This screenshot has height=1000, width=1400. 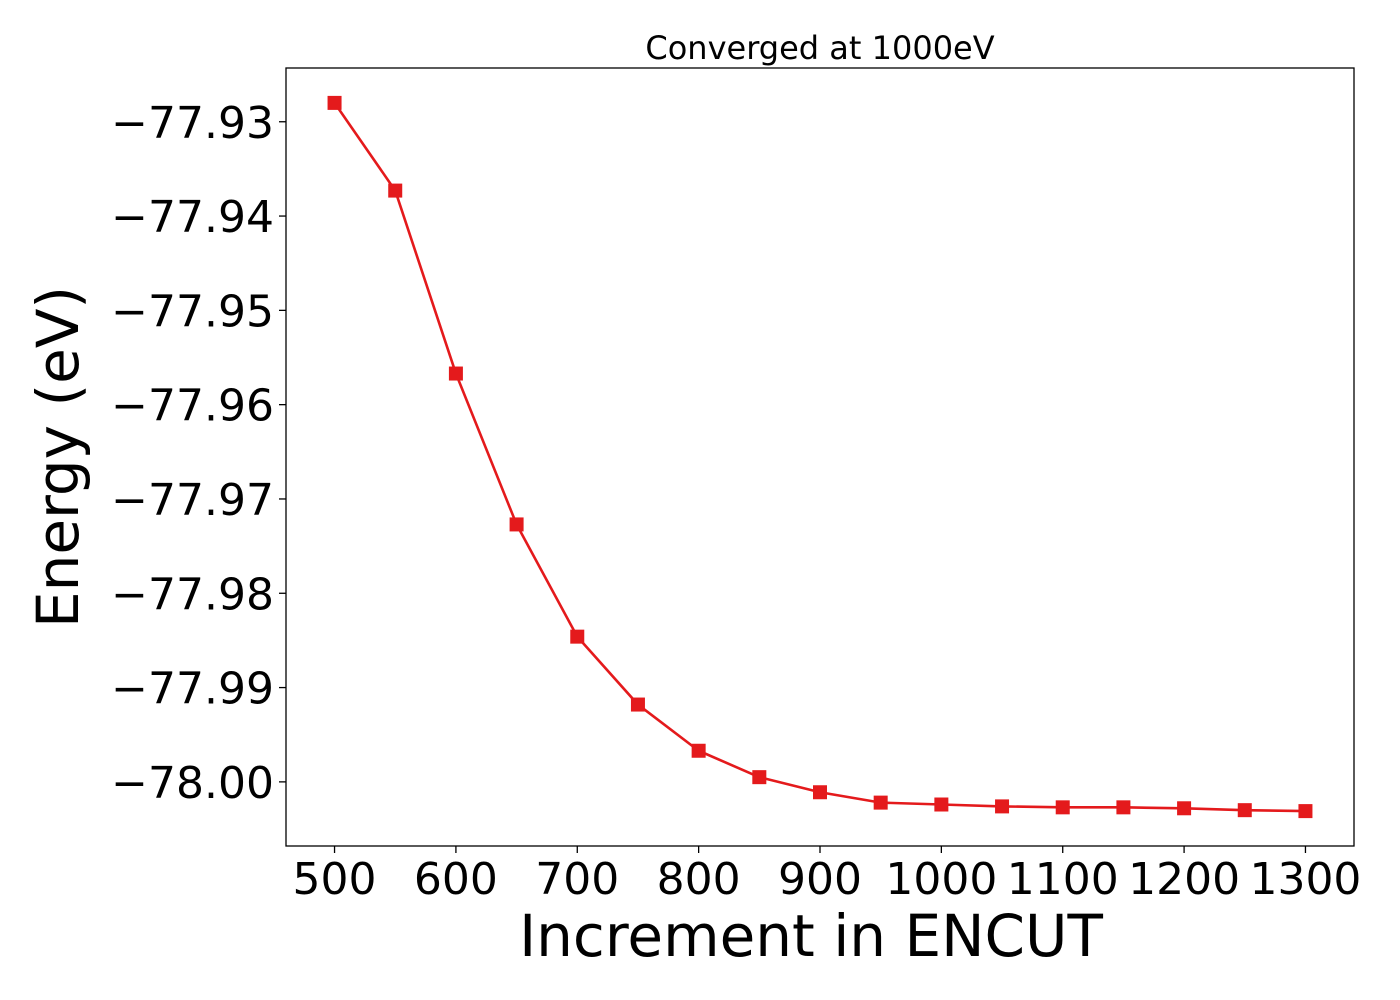 I want to click on x-axis: 500 600 700 800 900 1000 1100 1200 1300, so click(x=827, y=875).